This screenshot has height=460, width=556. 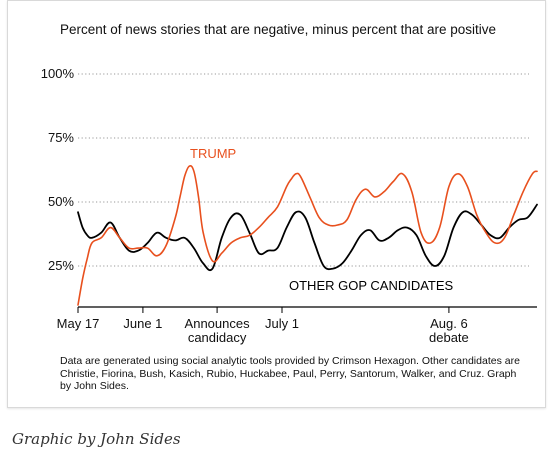 What do you see at coordinates (78, 323) in the screenshot?
I see `x-tick-label: May 17` at bounding box center [78, 323].